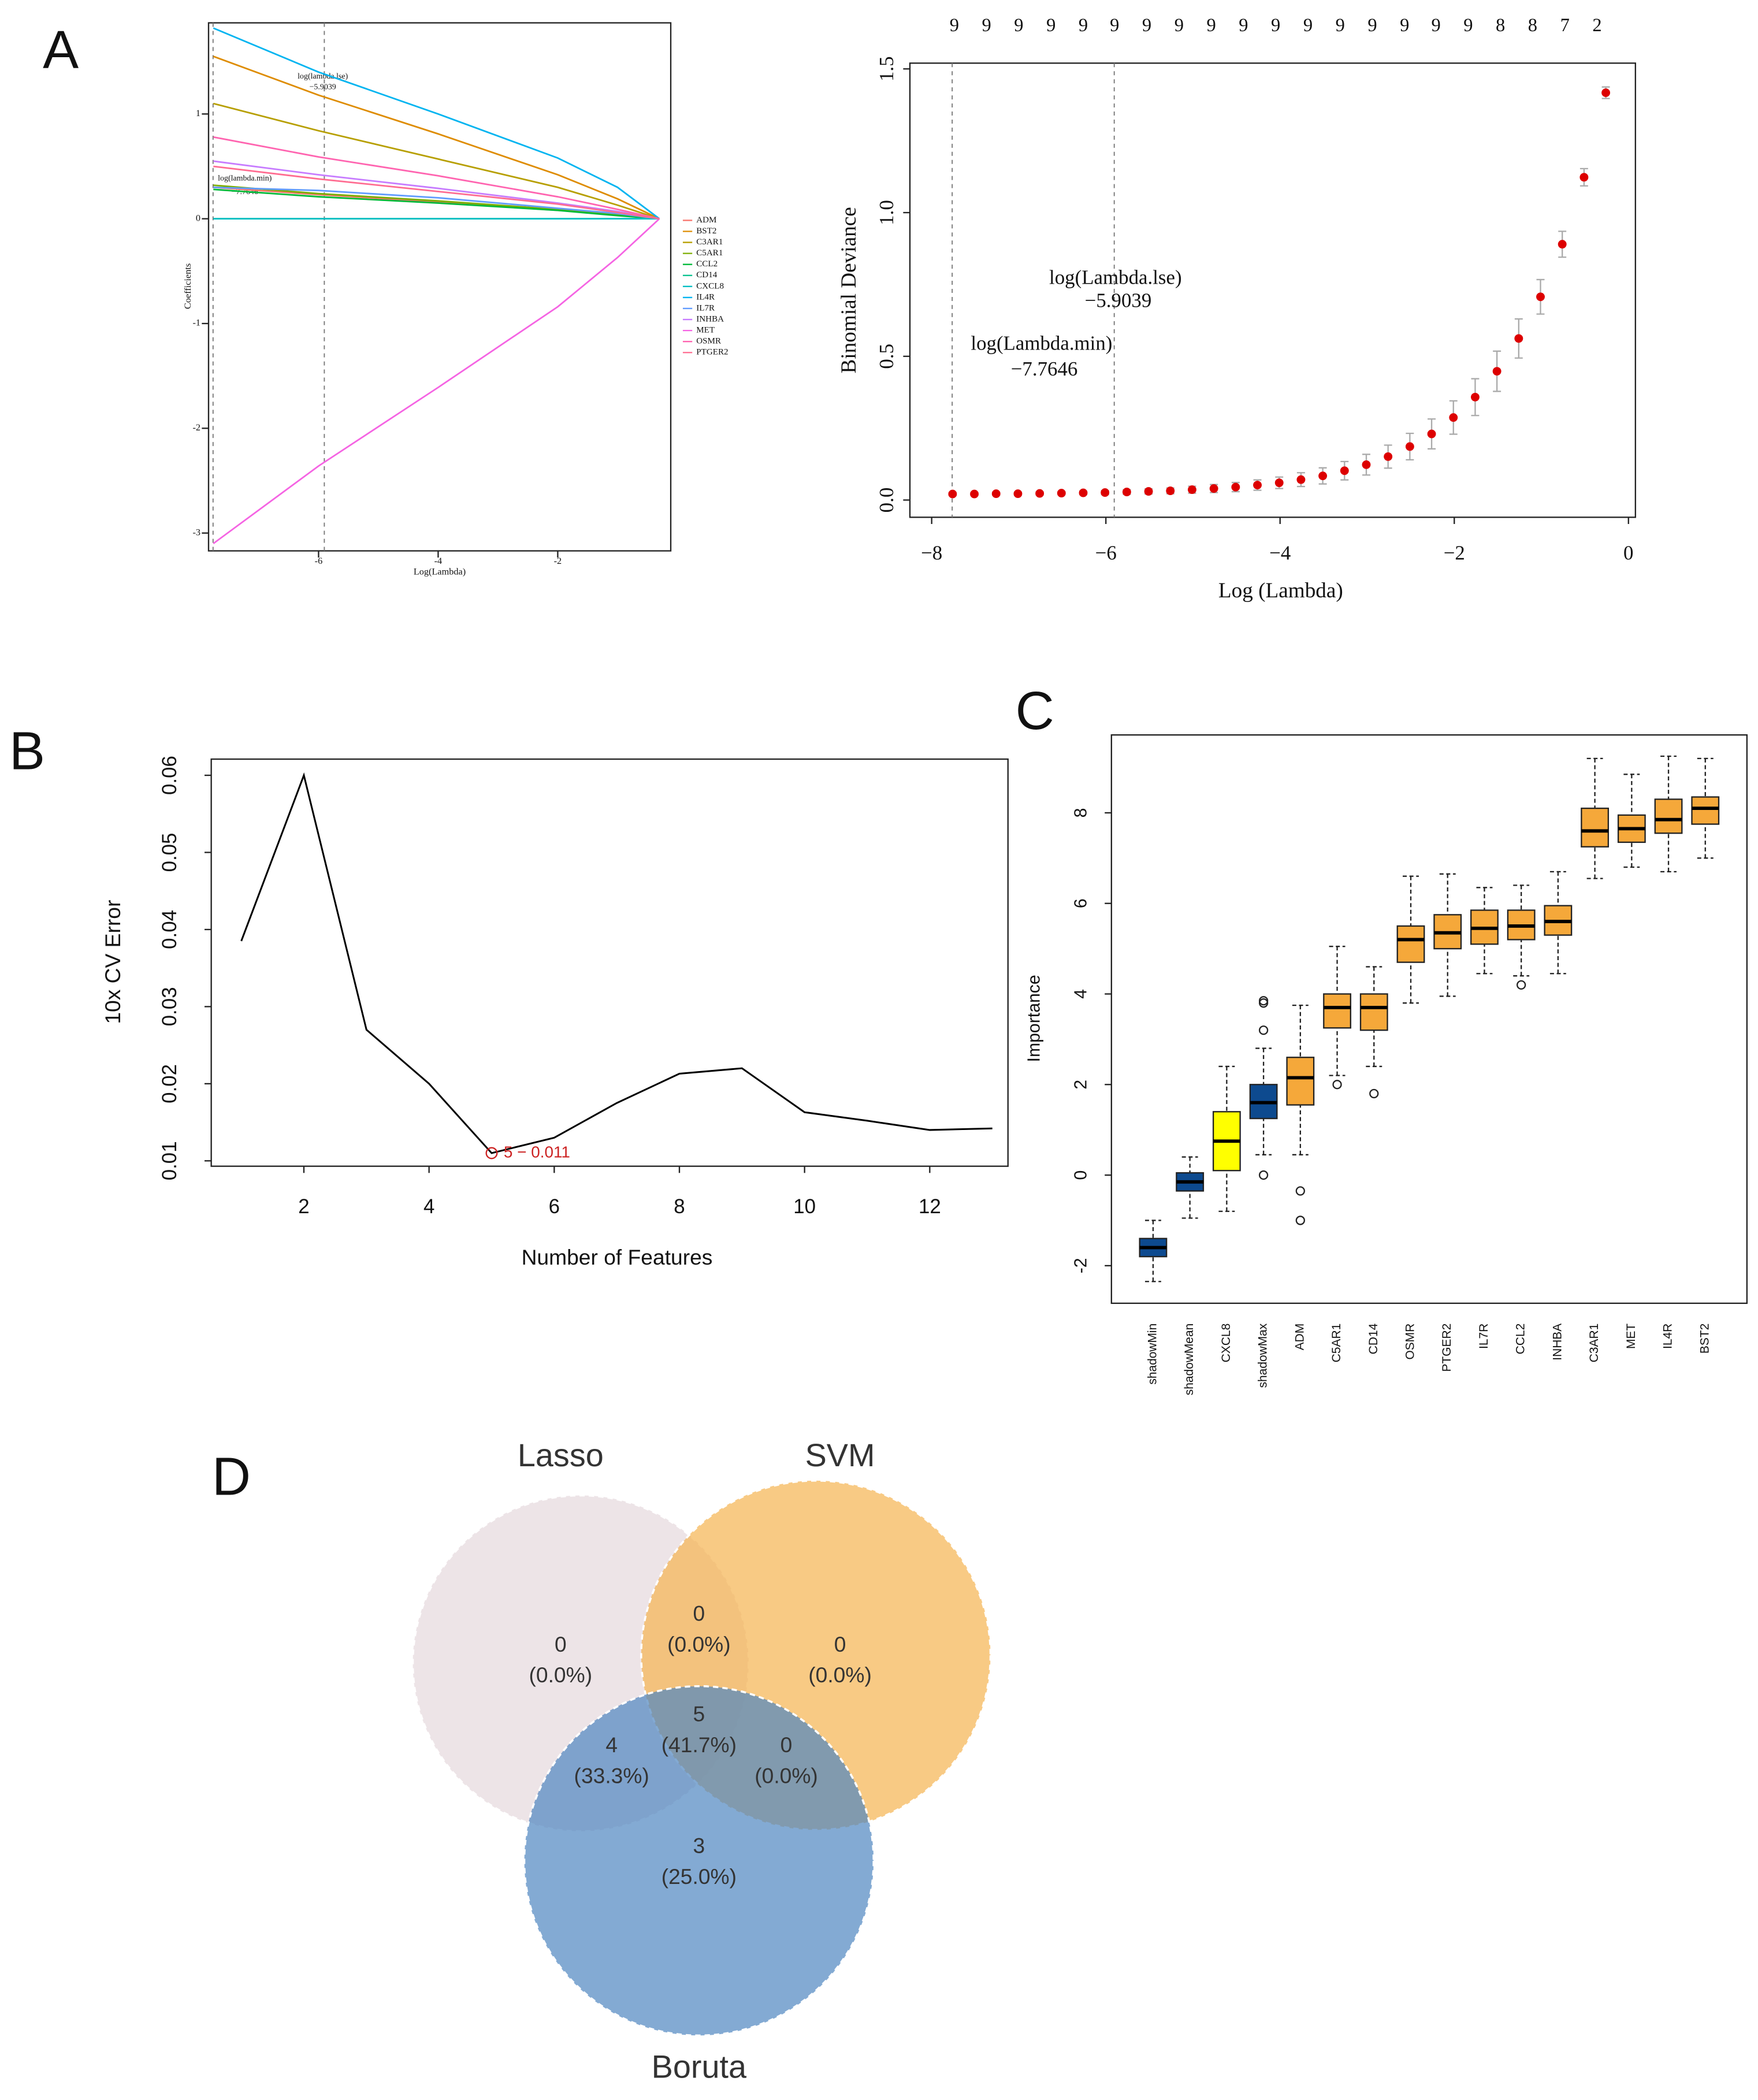 This screenshot has width=1758, height=2100. I want to click on x-tick-label: CXCL8, so click(1226, 1343).